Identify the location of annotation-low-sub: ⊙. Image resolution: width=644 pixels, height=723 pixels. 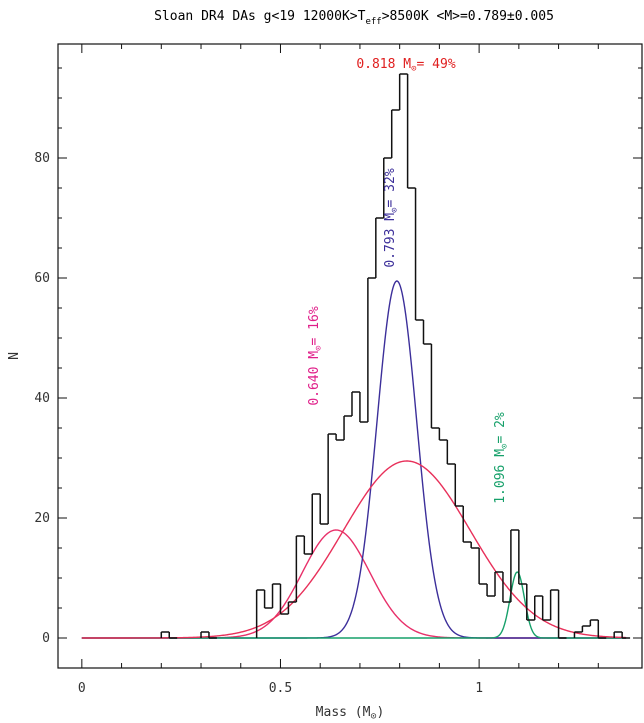
(319, 347).